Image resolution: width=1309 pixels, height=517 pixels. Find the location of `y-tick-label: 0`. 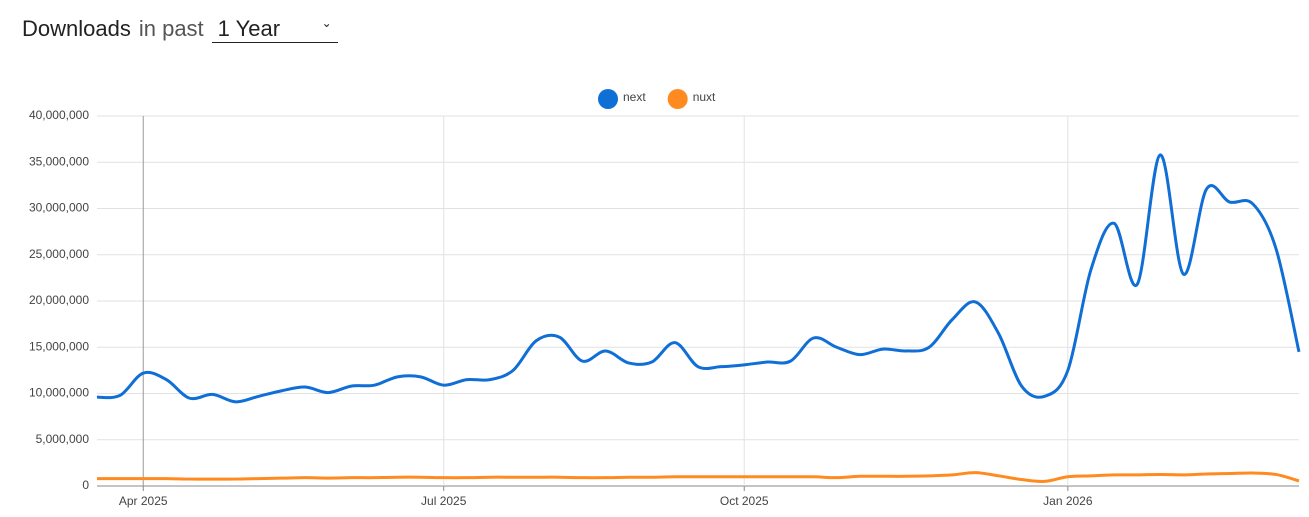

y-tick-label: 0 is located at coordinates (85, 485).